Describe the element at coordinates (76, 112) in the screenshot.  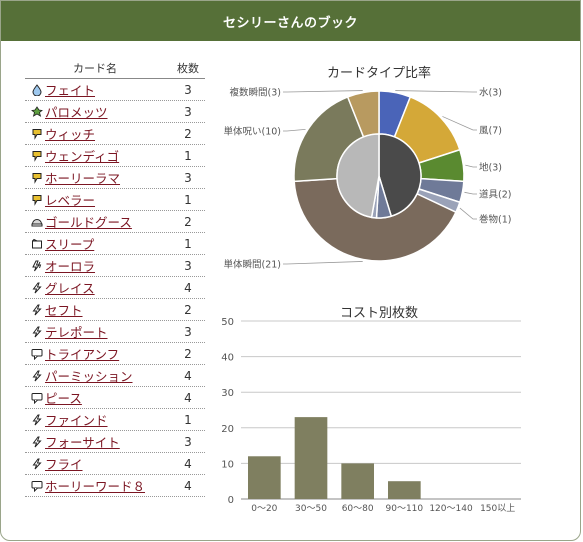
I see `card-name-link: パロメッツ` at that location.